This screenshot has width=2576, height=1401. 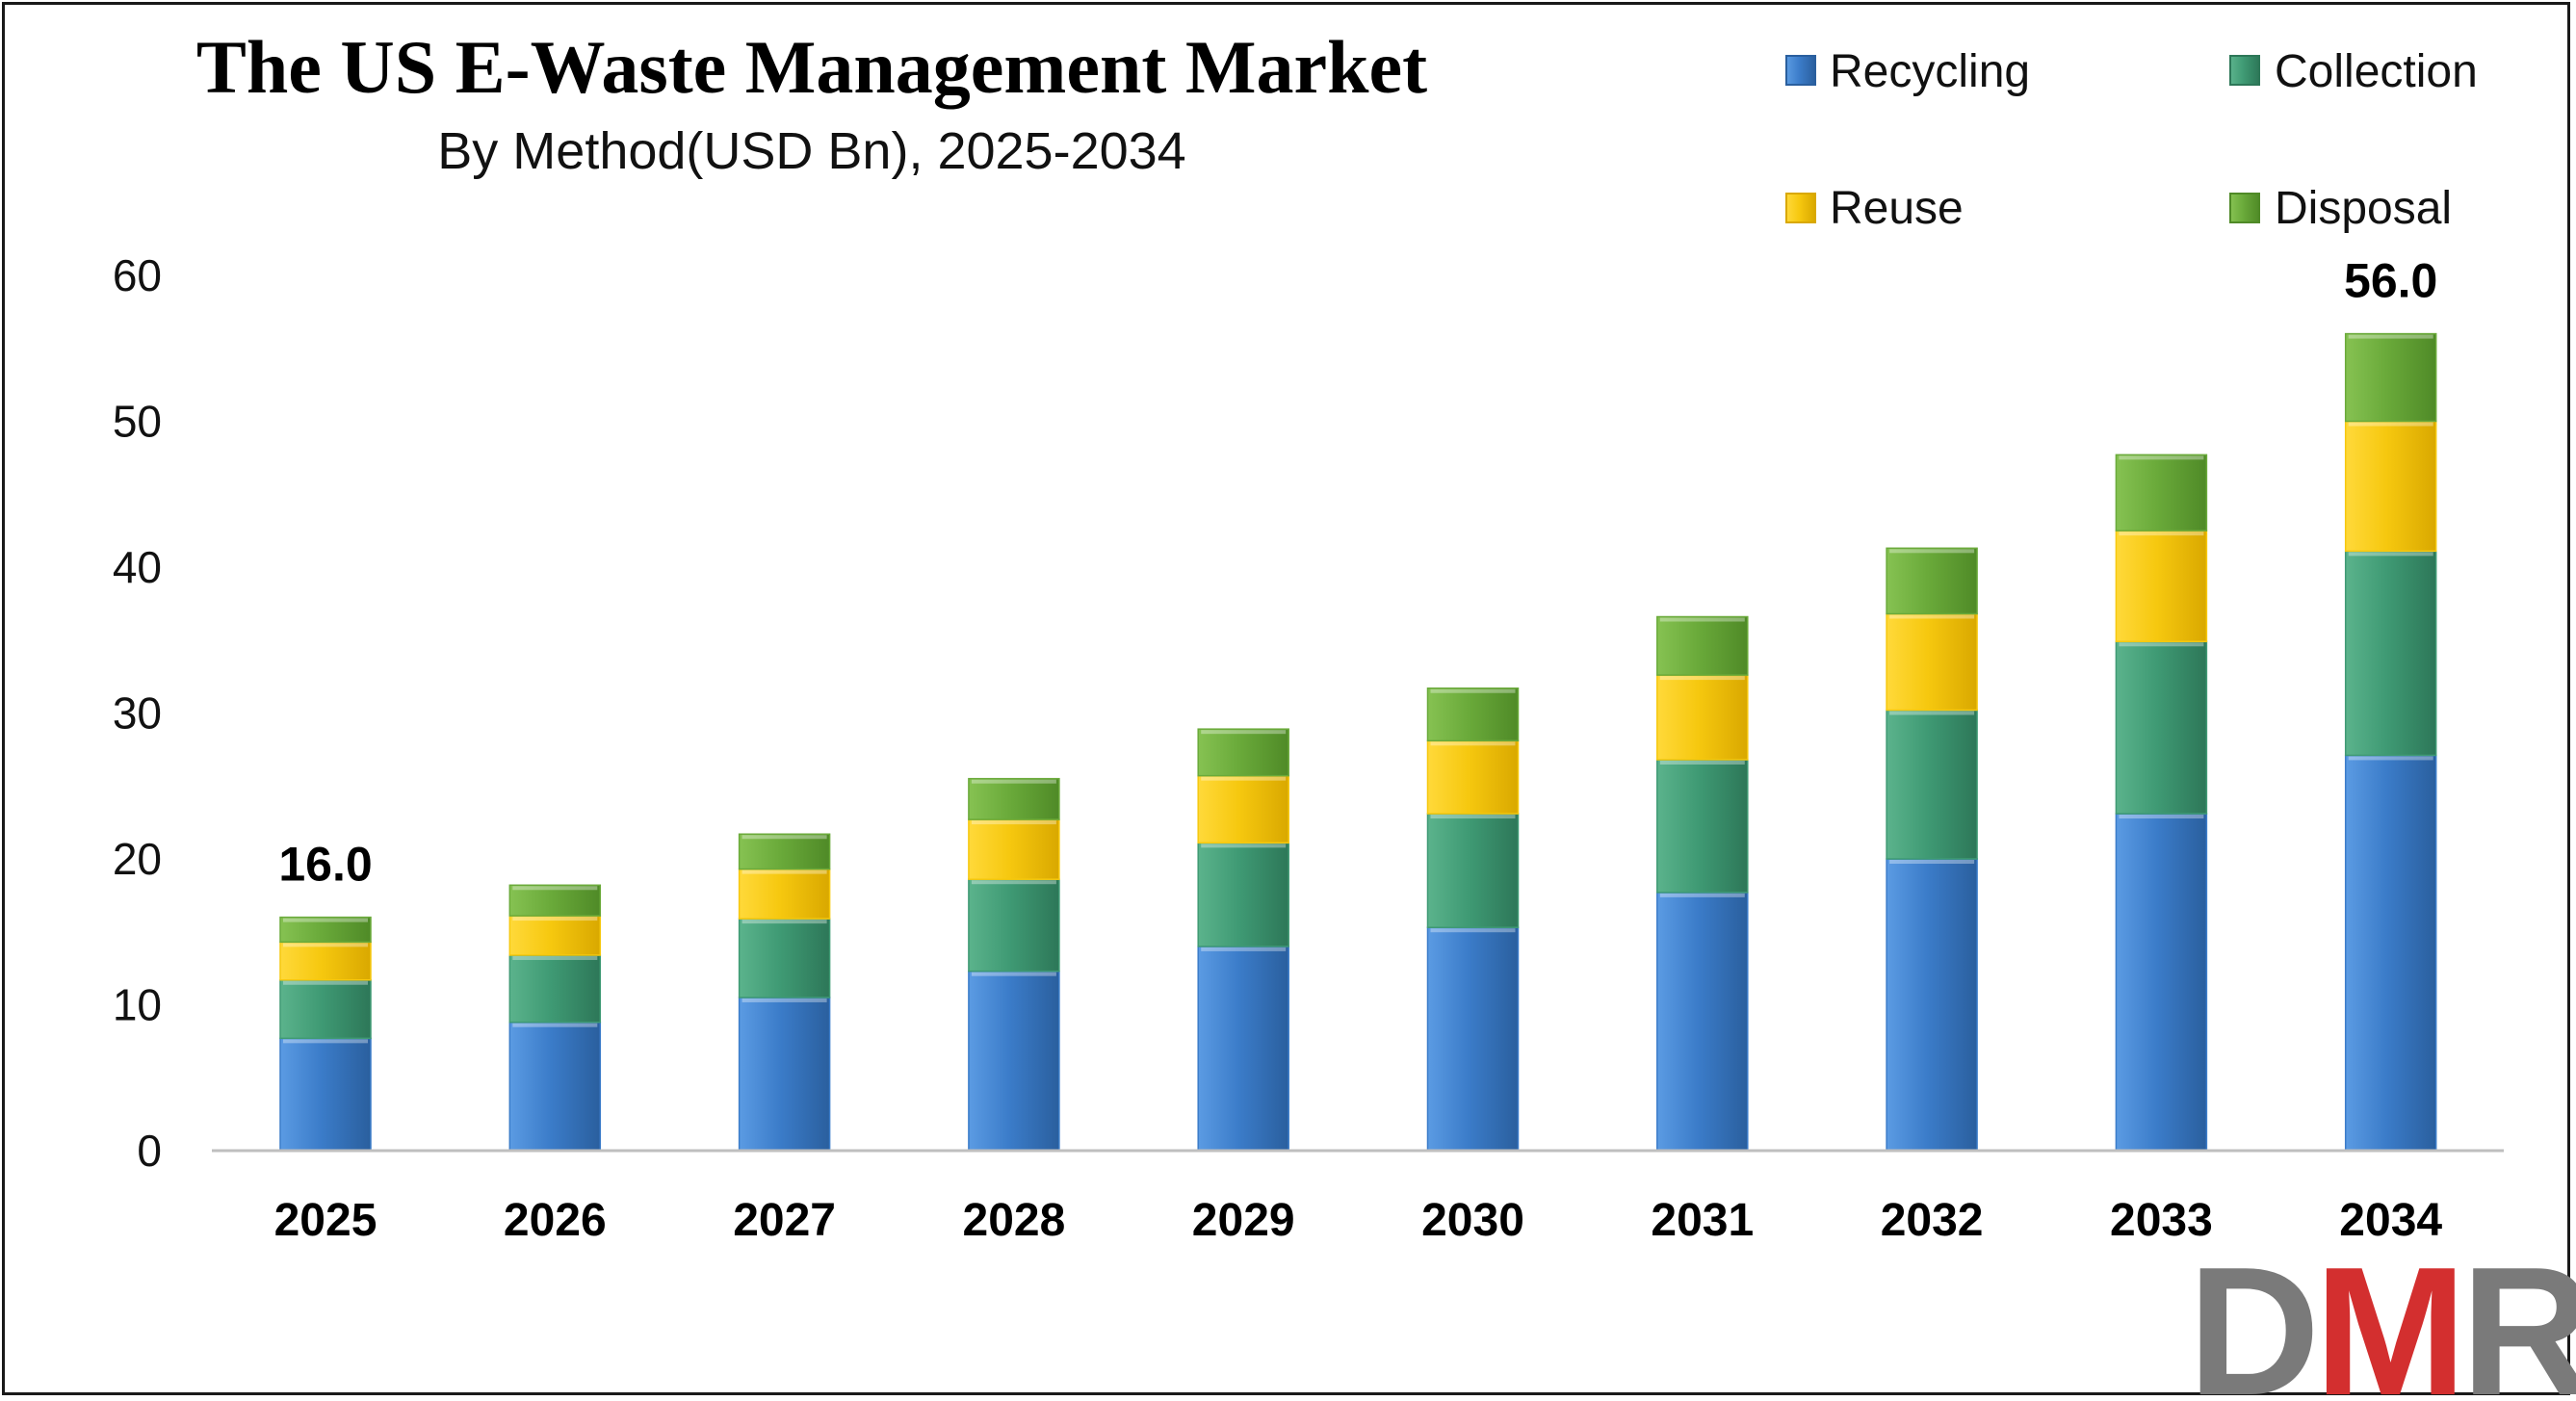 I want to click on legend-item-reuse: Reuse, so click(x=1874, y=208).